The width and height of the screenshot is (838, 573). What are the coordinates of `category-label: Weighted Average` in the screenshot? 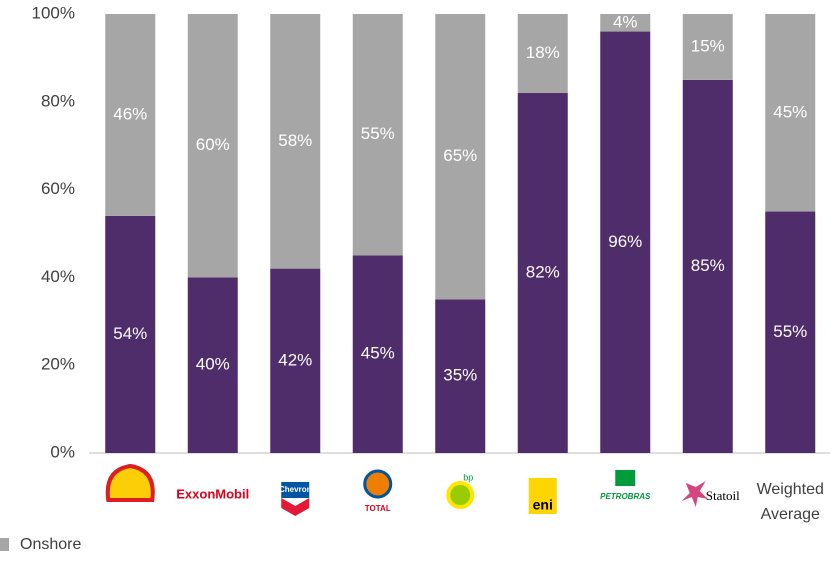 It's located at (790, 502).